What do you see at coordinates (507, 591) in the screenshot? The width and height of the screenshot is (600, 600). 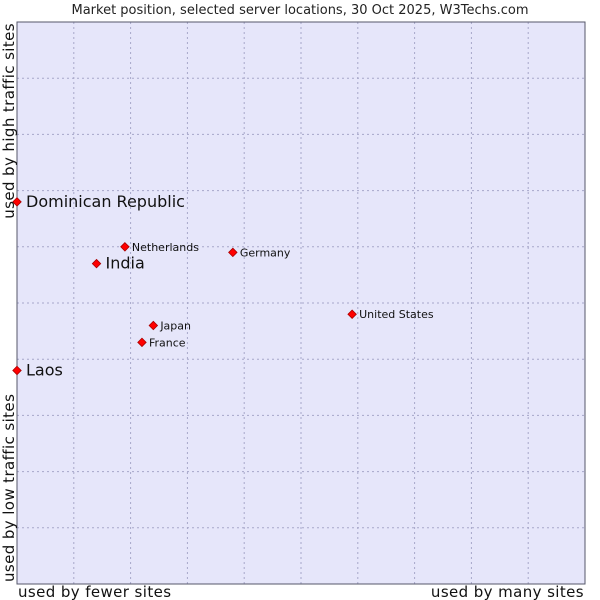 I see `x-axis-right-label: used by many sites` at bounding box center [507, 591].